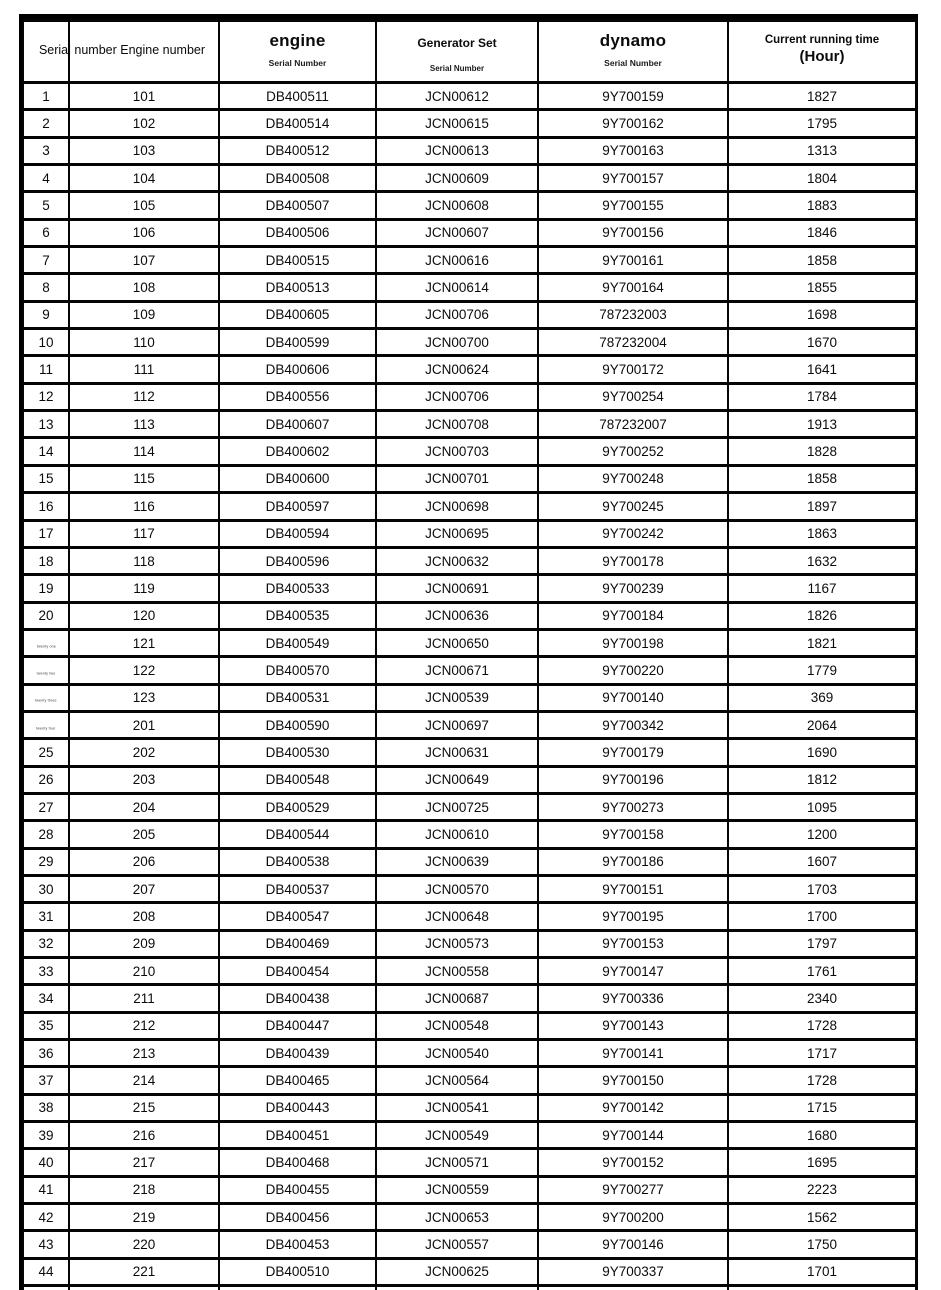 The width and height of the screenshot is (941, 1290). Describe the element at coordinates (46, 51) in the screenshot. I see `header-cell-serial-number` at that location.